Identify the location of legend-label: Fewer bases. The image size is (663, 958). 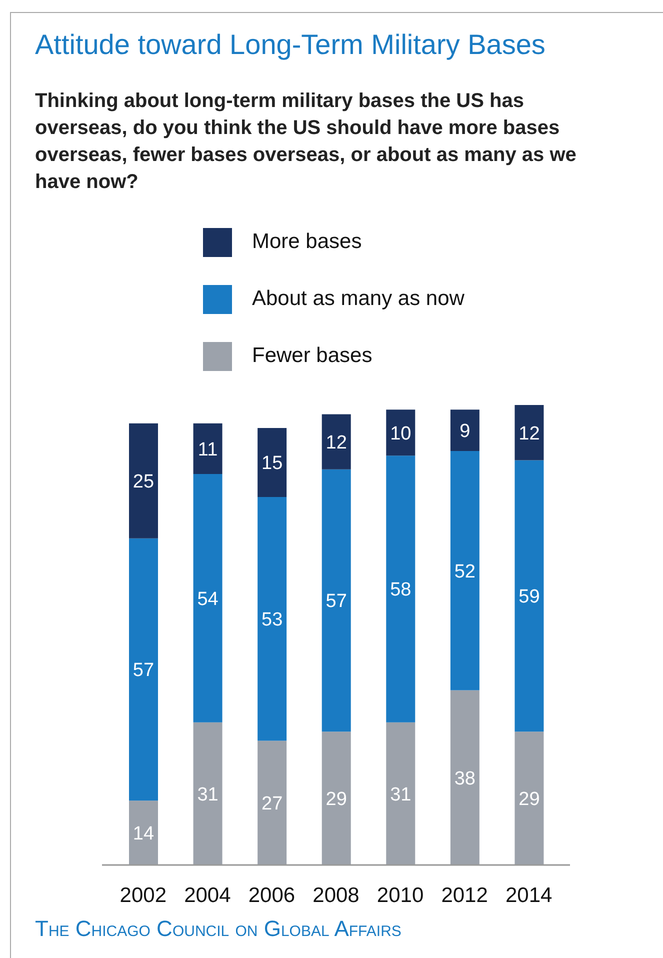
(312, 356).